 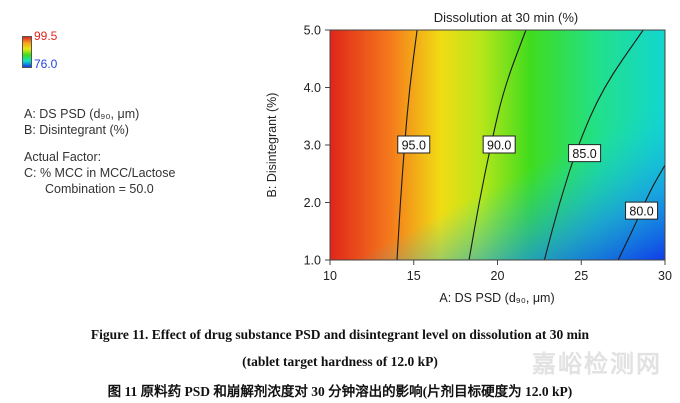 I want to click on x-tick-label: 10, so click(x=330, y=276).